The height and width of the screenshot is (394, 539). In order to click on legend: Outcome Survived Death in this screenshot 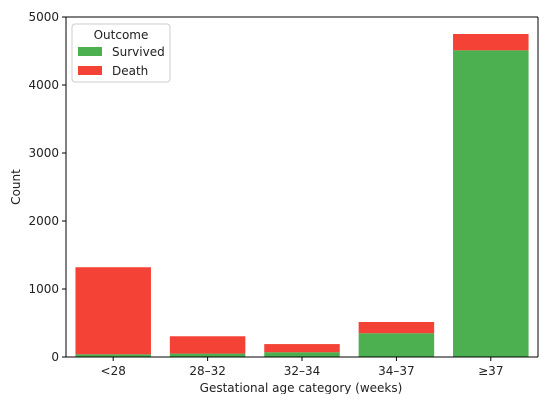, I will do `click(121, 53)`.